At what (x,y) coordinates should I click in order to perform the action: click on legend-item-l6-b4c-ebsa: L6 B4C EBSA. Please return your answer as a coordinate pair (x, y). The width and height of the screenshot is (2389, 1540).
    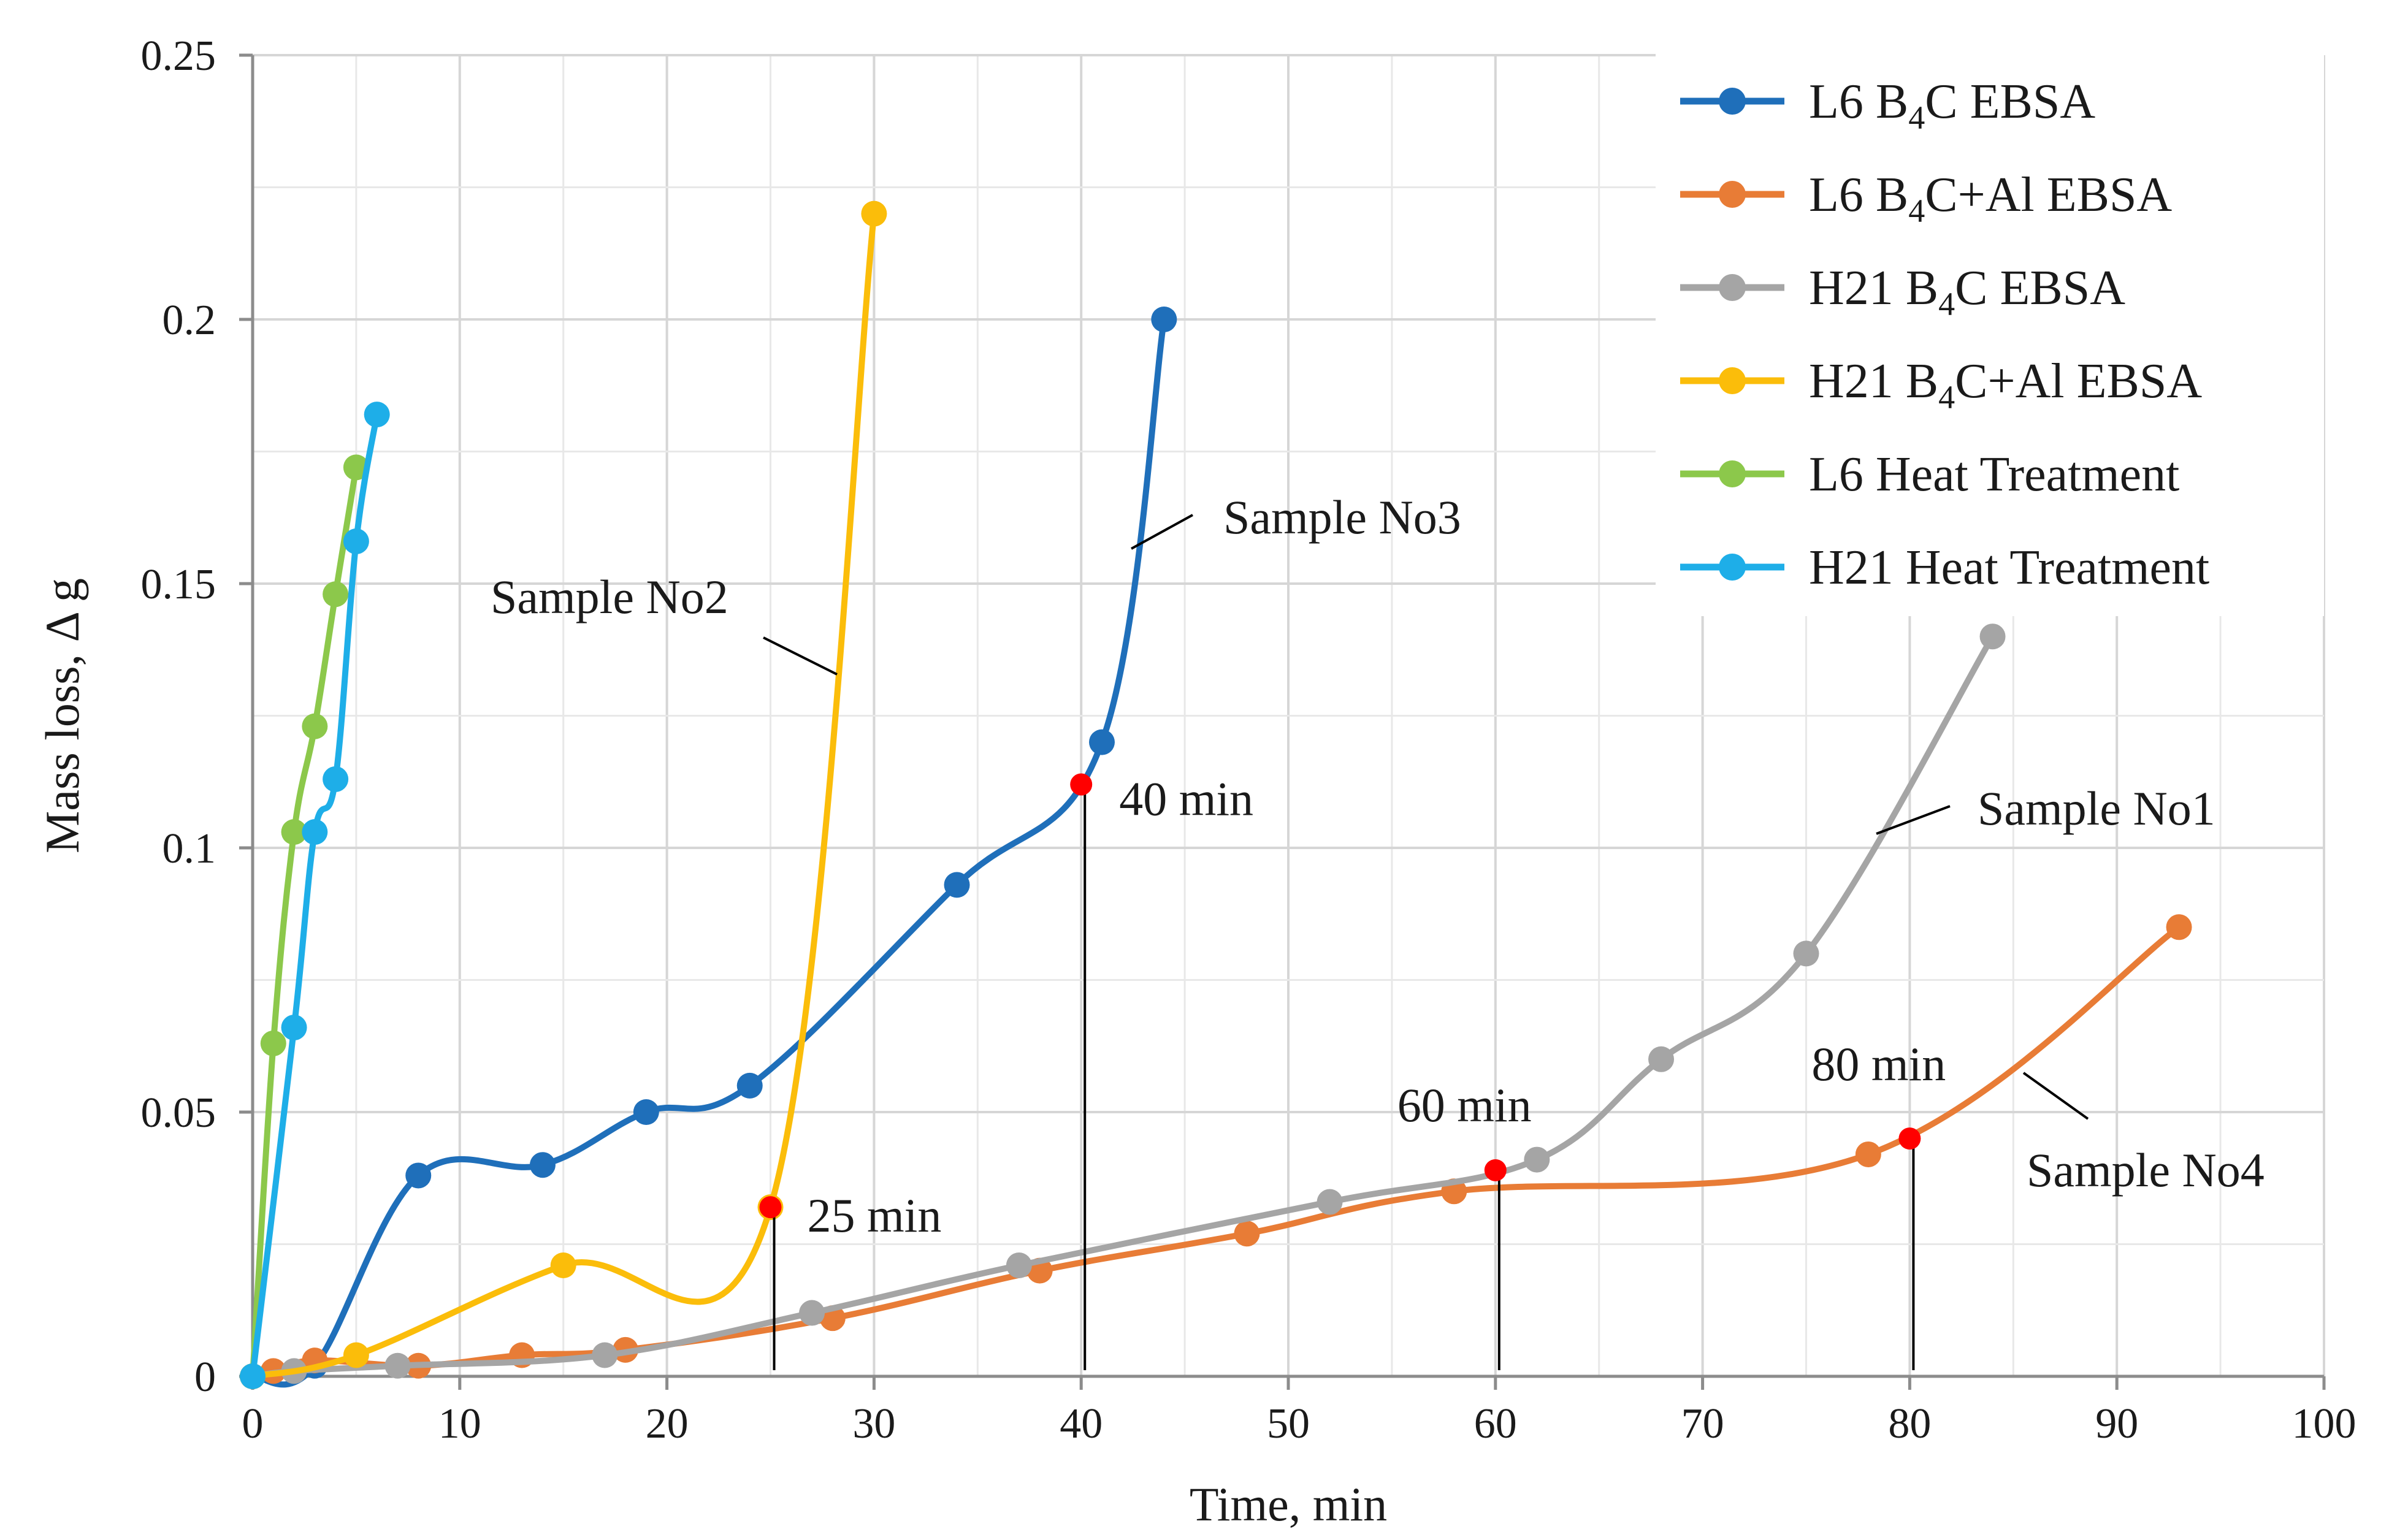
    Looking at the image, I should click on (1887, 106).